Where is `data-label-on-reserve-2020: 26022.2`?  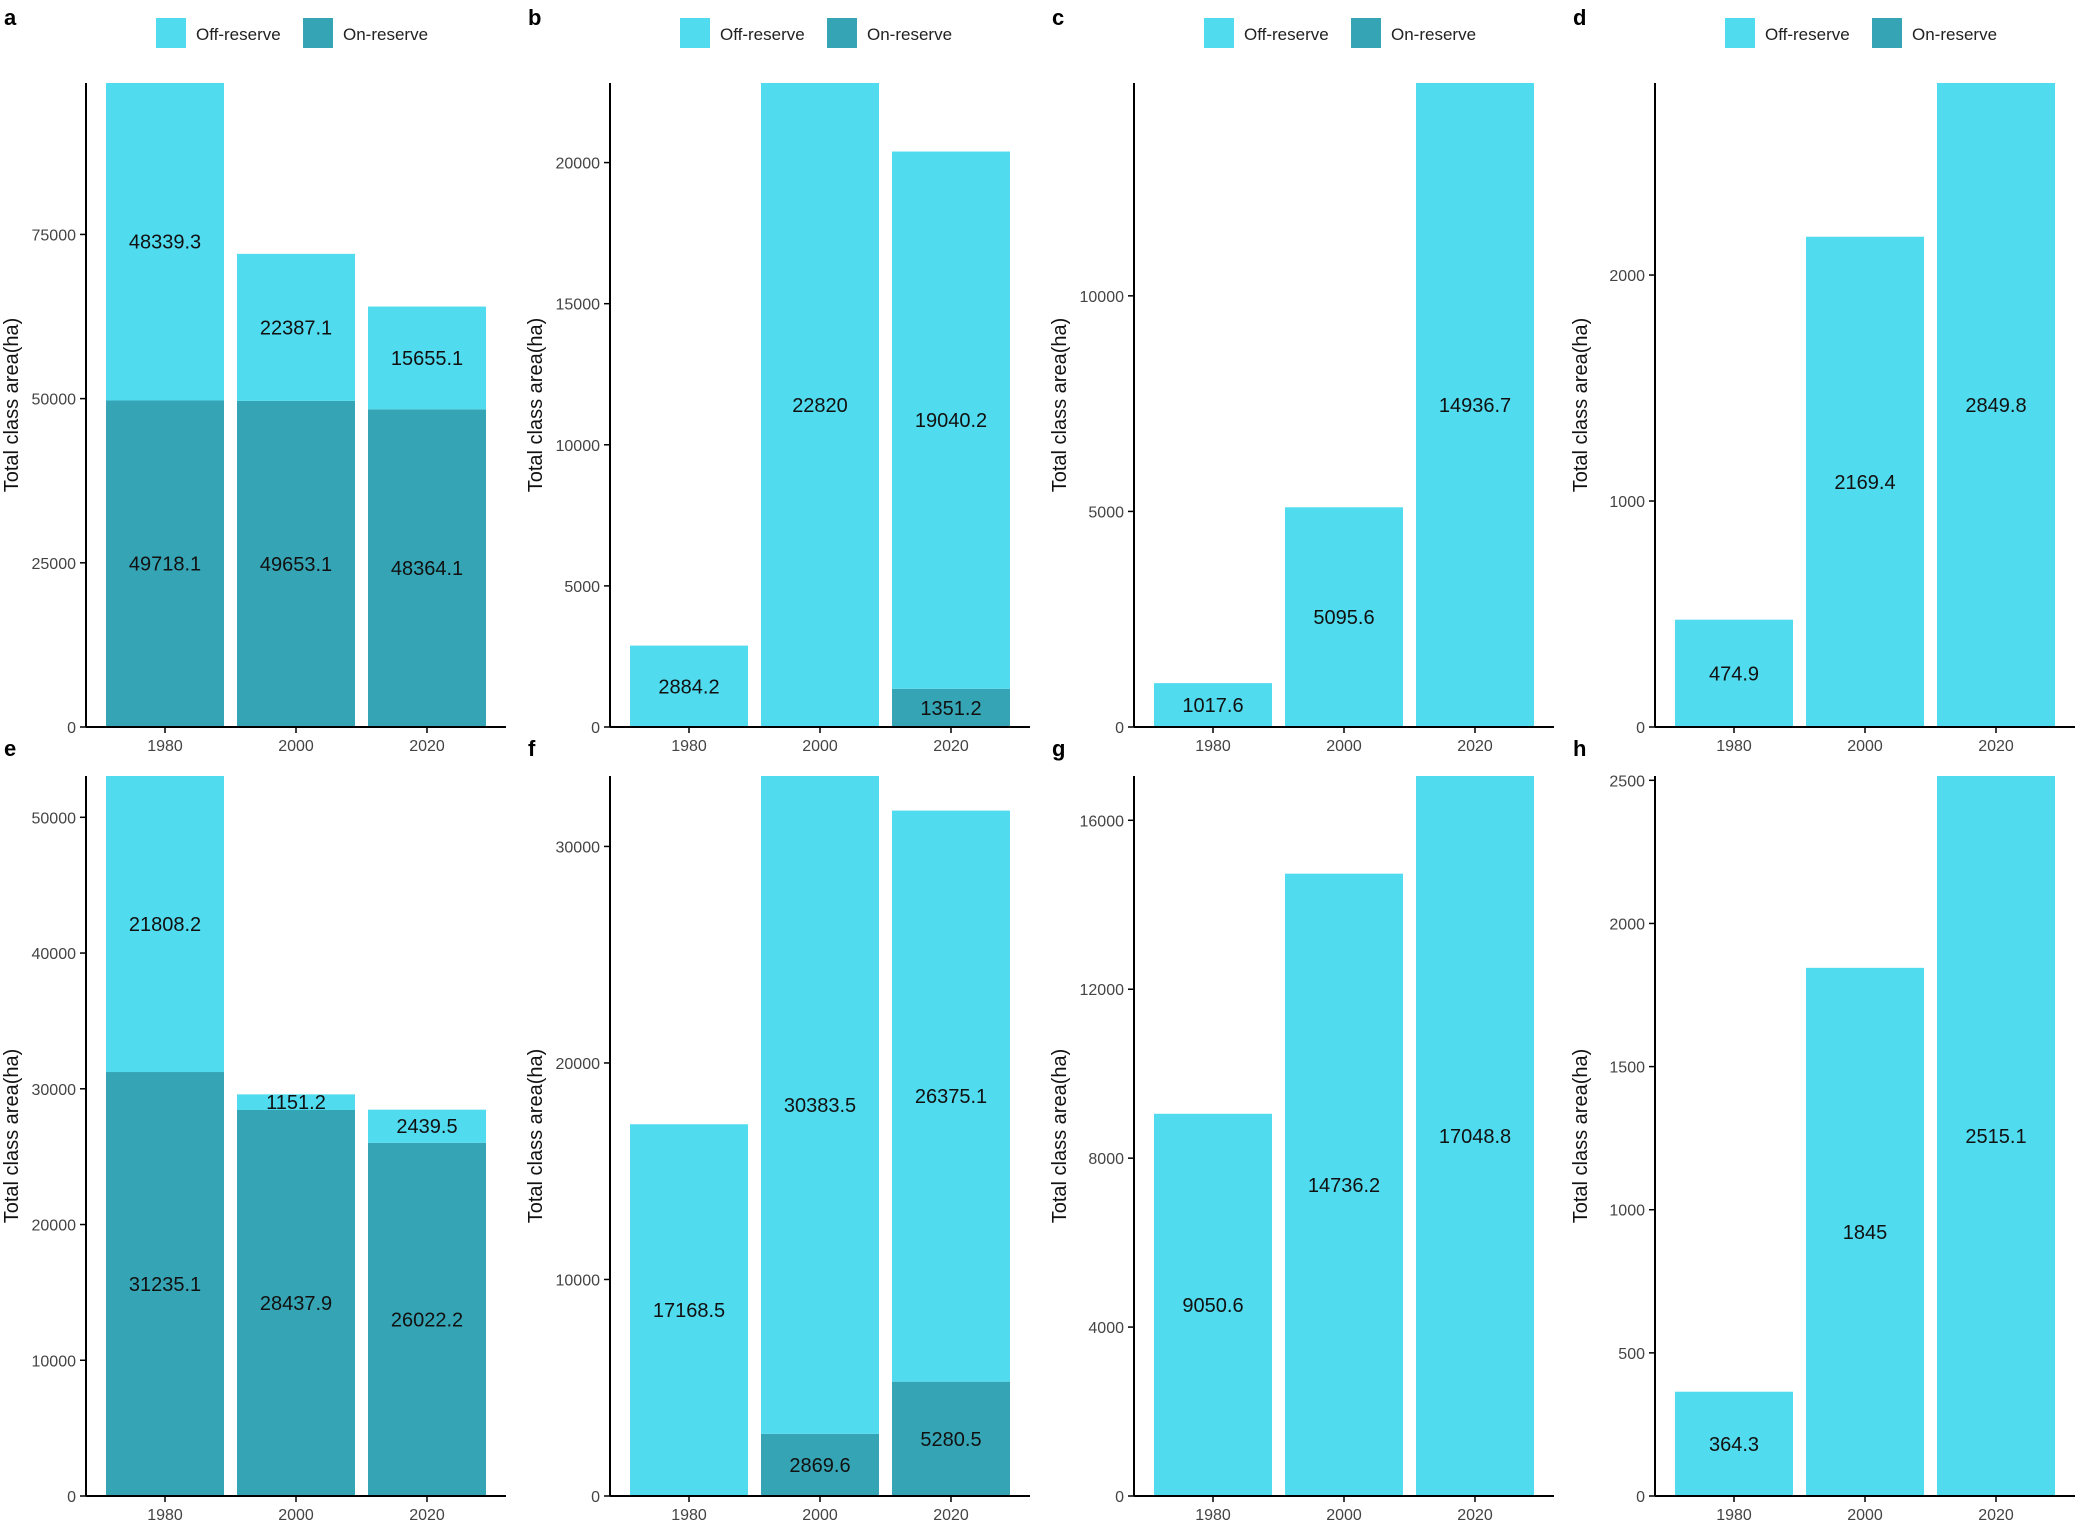 data-label-on-reserve-2020: 26022.2 is located at coordinates (427, 1320).